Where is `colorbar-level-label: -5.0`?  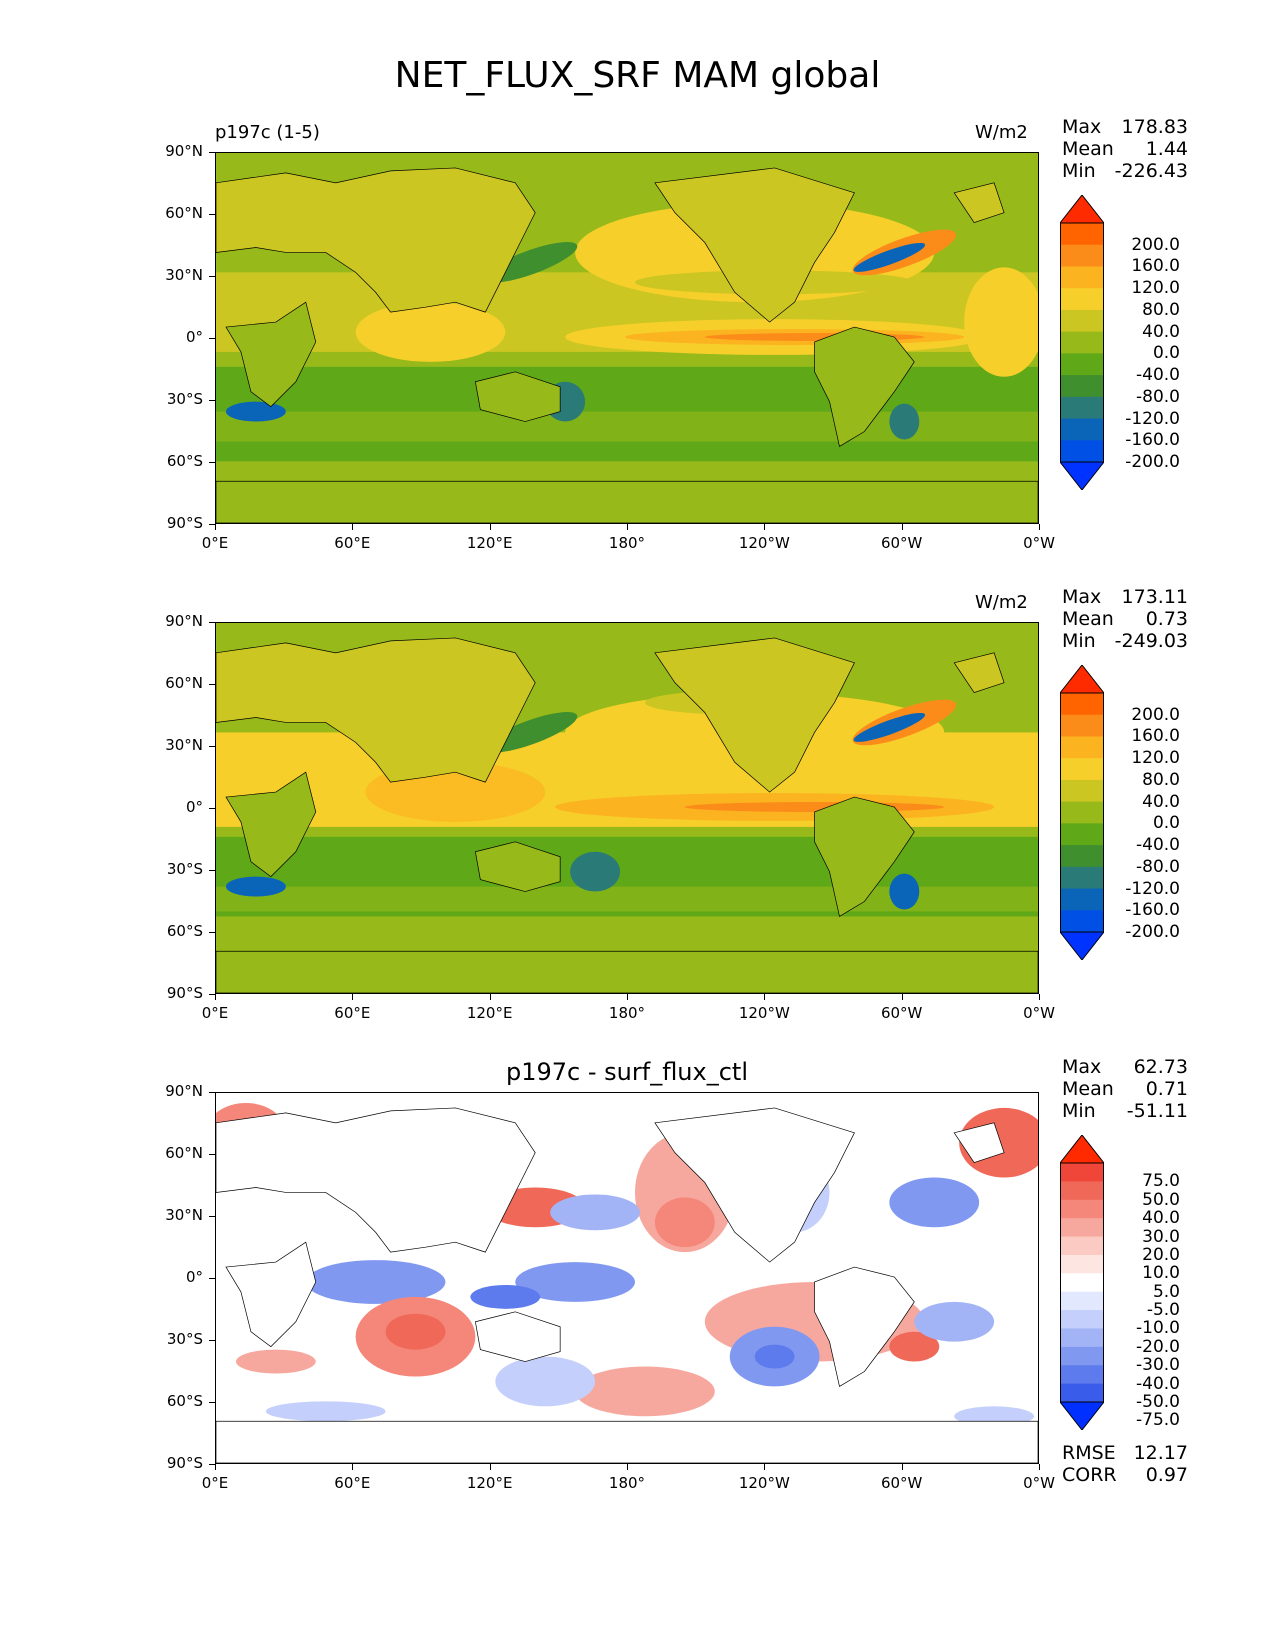 colorbar-level-label: -5.0 is located at coordinates (1163, 1310).